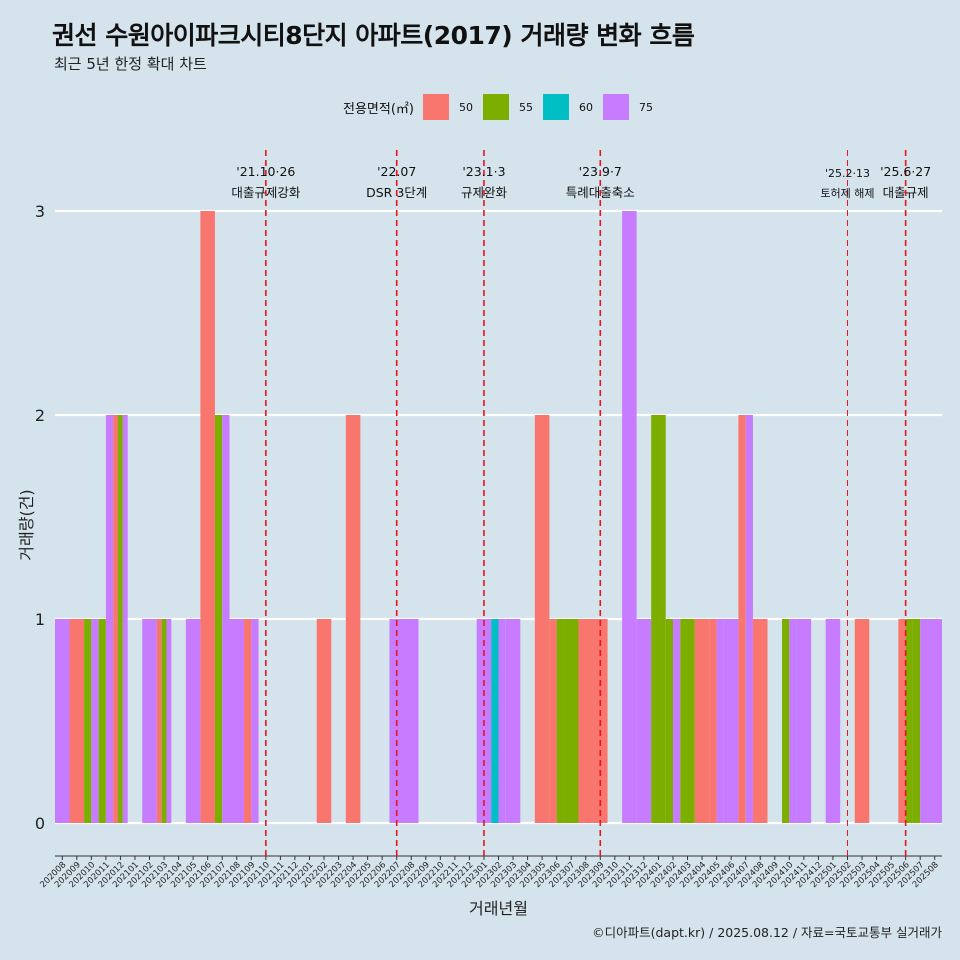  I want to click on event-label: 토허제 해제, so click(847, 193).